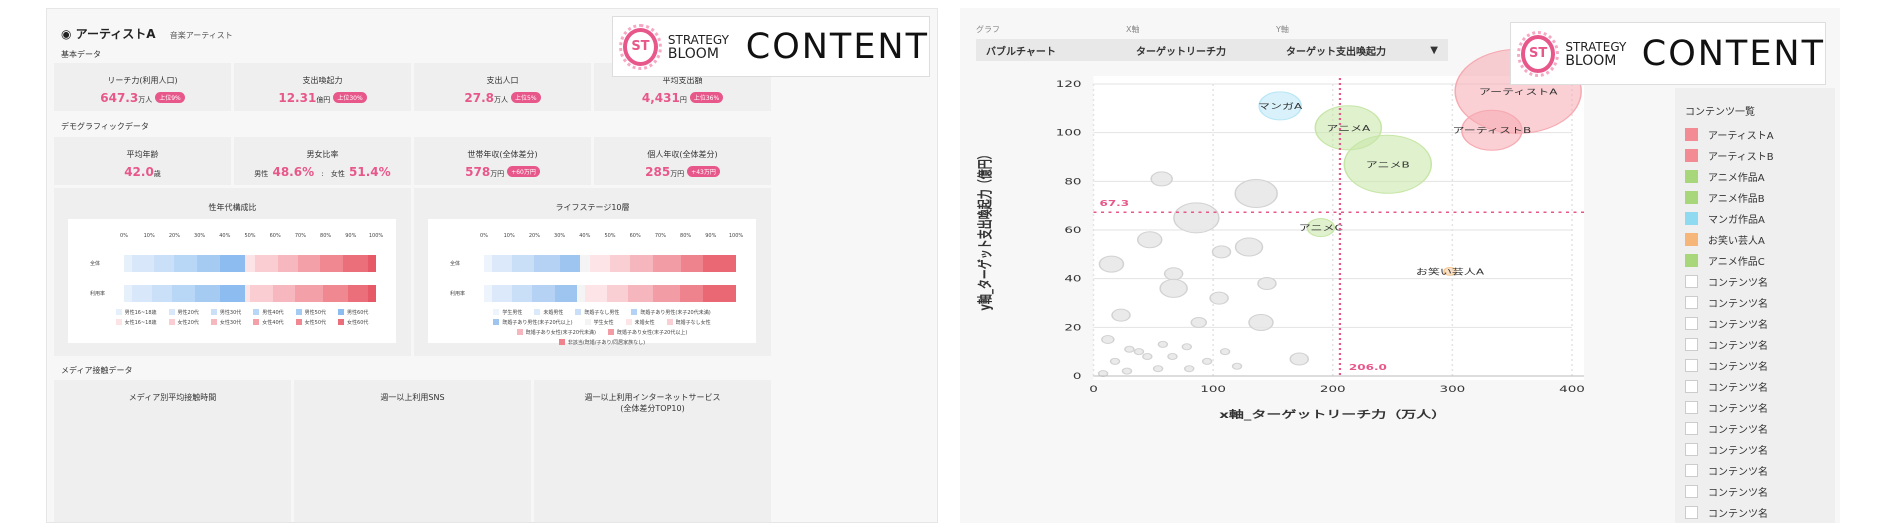 The image size is (1879, 523). What do you see at coordinates (142, 154) in the screenshot?
I see `avg-age-label: 平均年齢` at bounding box center [142, 154].